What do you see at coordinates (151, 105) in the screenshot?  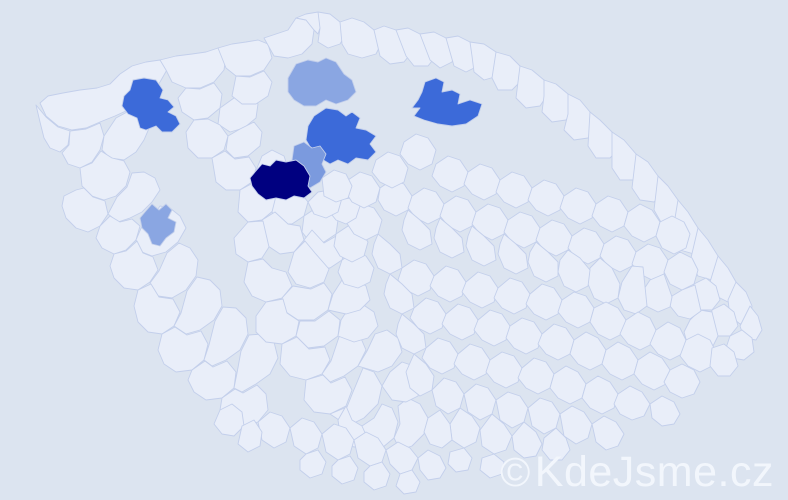 I see `highlighted-region-northwest-blue` at bounding box center [151, 105].